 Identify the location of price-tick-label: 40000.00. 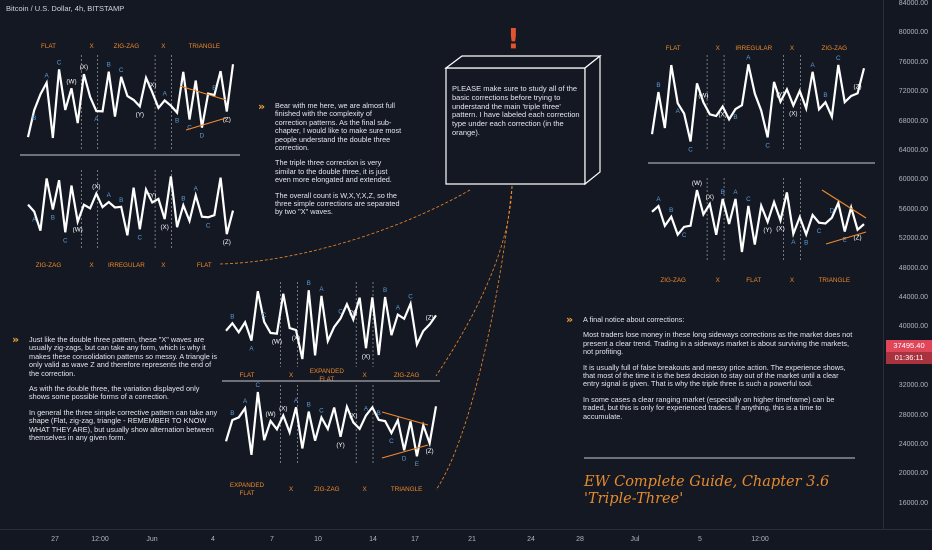
(913, 327).